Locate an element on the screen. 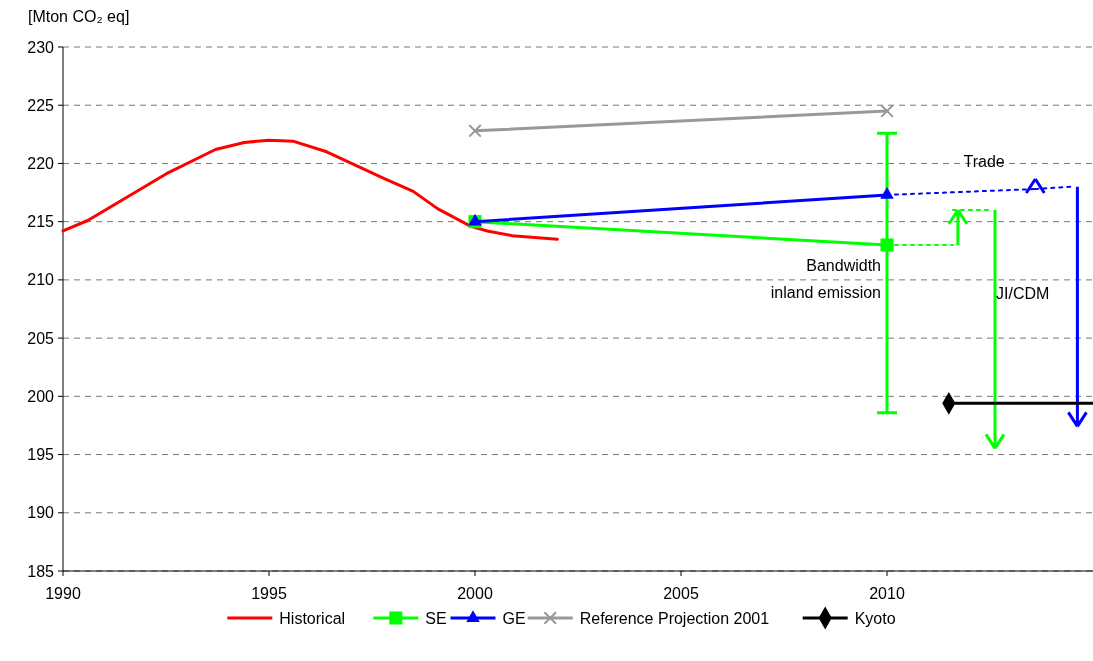  y-tick-label: 215 is located at coordinates (41, 222).